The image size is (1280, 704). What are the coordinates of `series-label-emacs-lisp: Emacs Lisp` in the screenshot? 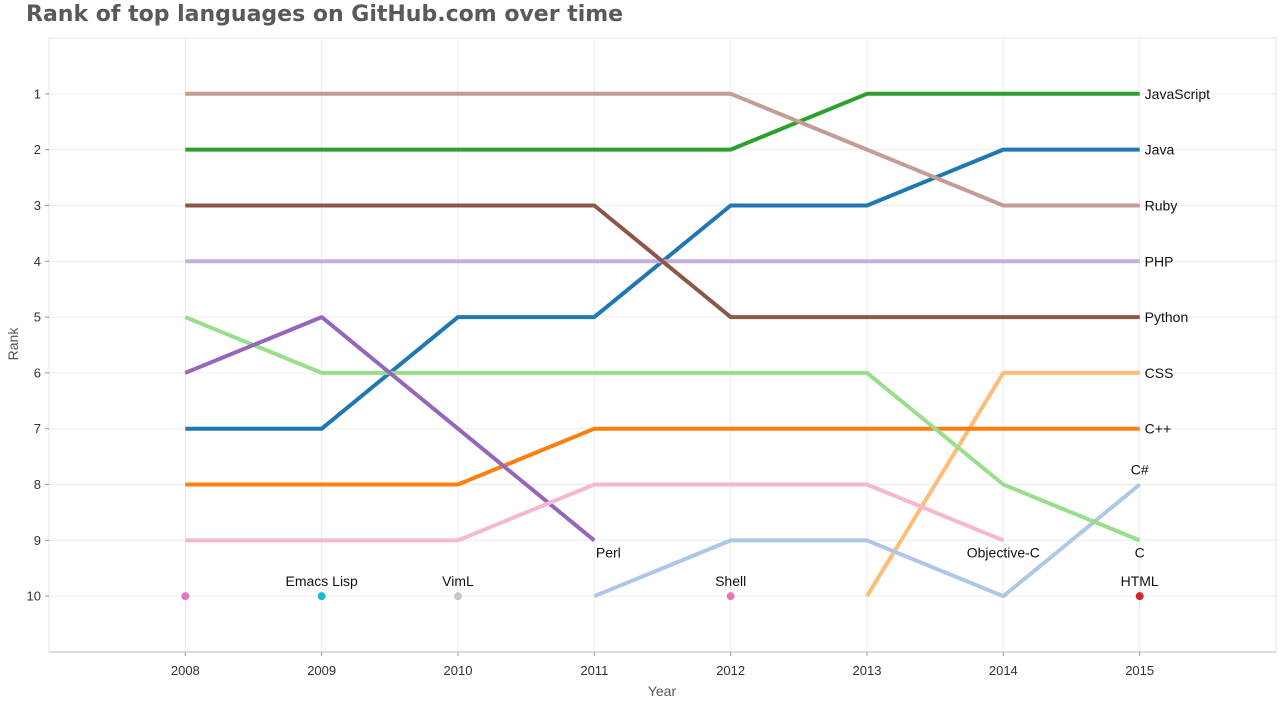 It's located at (321, 581).